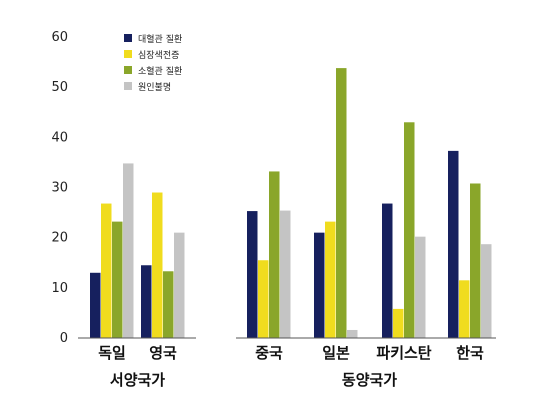  Describe the element at coordinates (154, 87) in the screenshot. I see `legend-label: 원인불명` at that location.